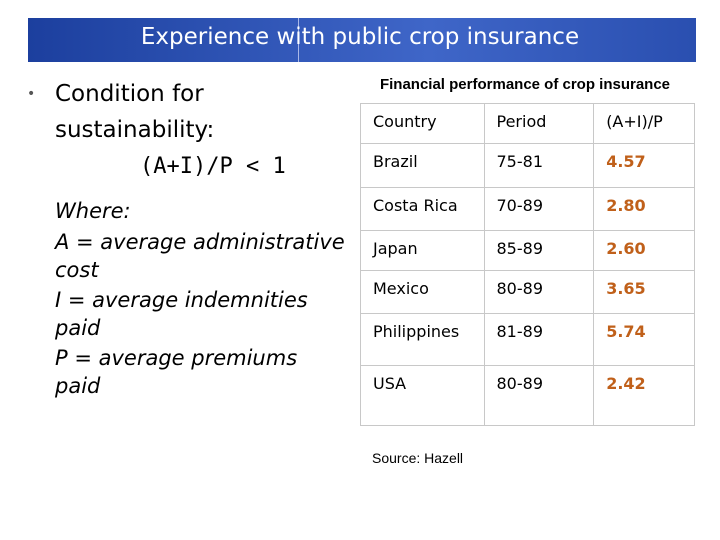 Image resolution: width=720 pixels, height=540 pixels. I want to click on definition: I = average indemnities paid, so click(181, 314).